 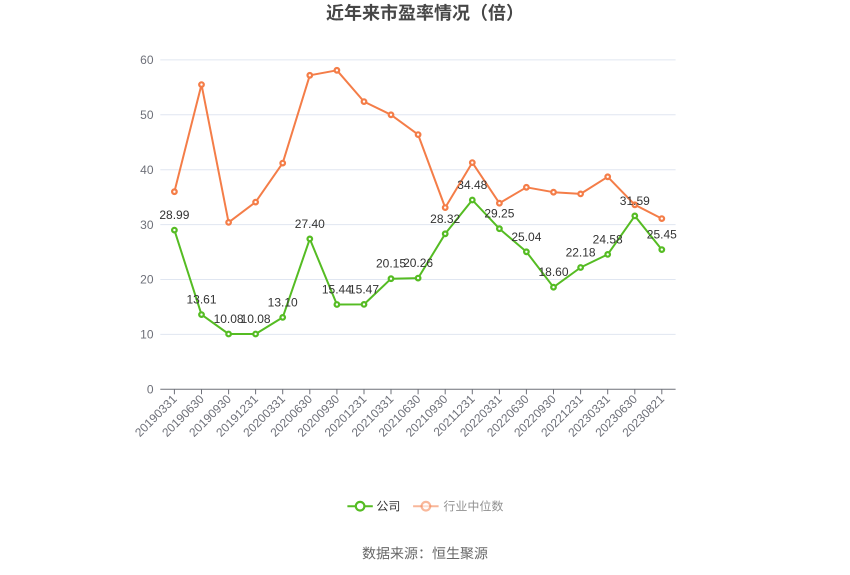 I want to click on svg-text: 50, so click(x=147, y=115).